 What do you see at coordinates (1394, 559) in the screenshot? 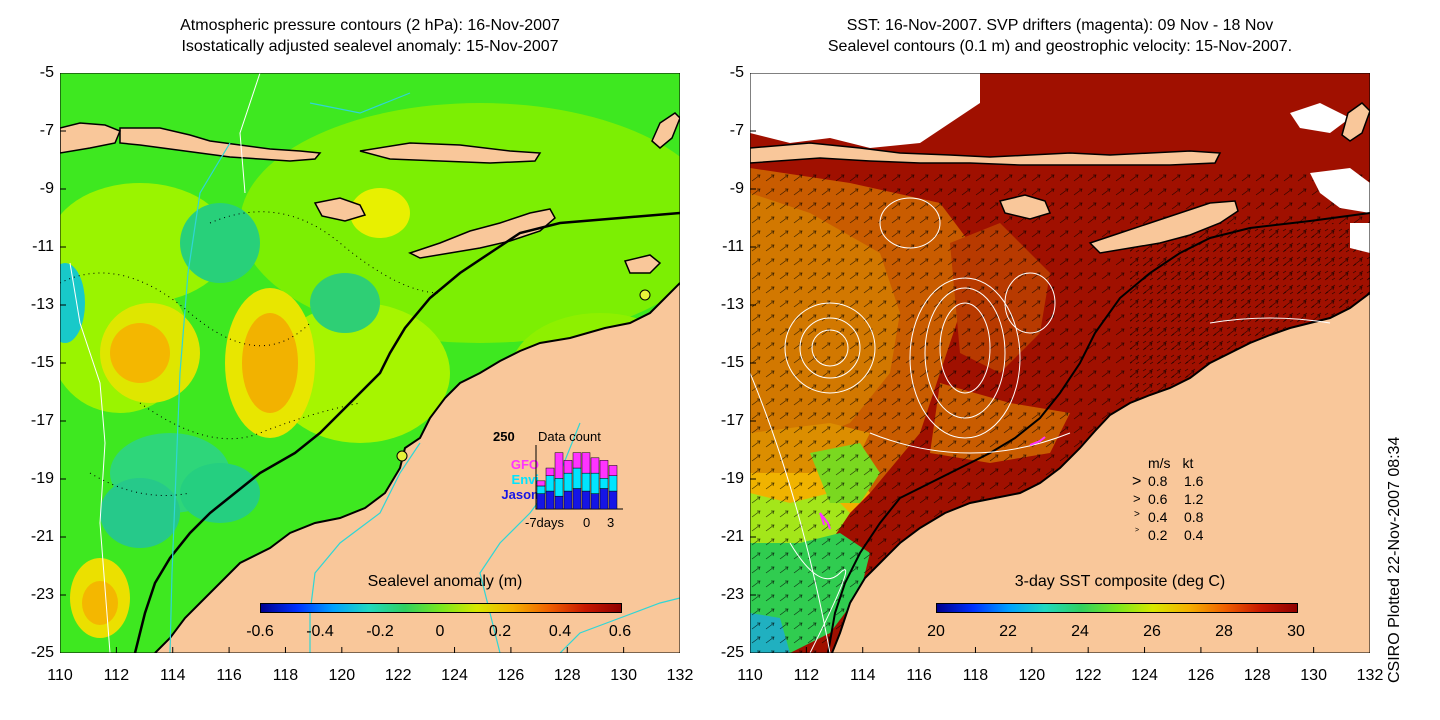
I see `plot-credit: CSIRO Plotted 22-Nov-2007 08:34` at bounding box center [1394, 559].